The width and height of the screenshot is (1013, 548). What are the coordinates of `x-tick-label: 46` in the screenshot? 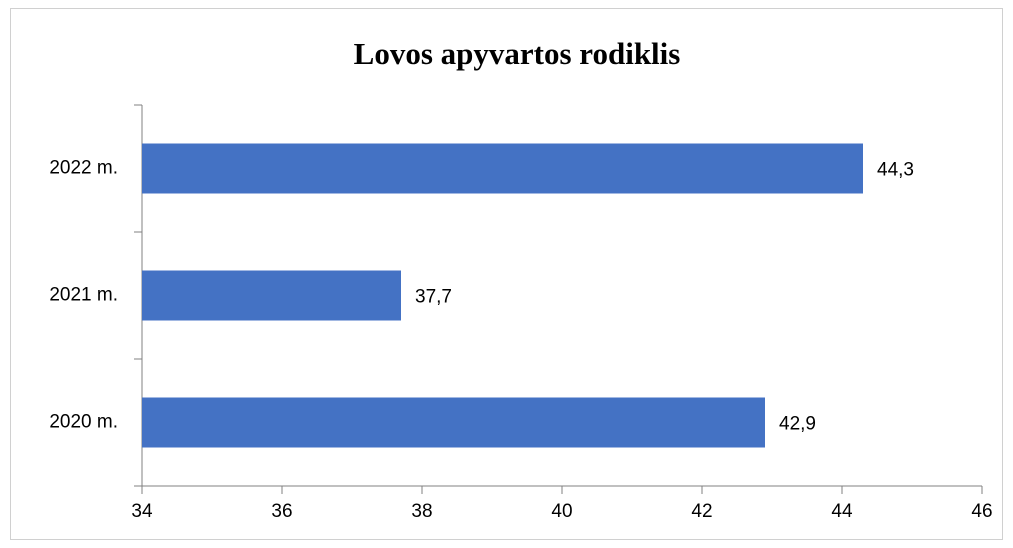 It's located at (981, 511).